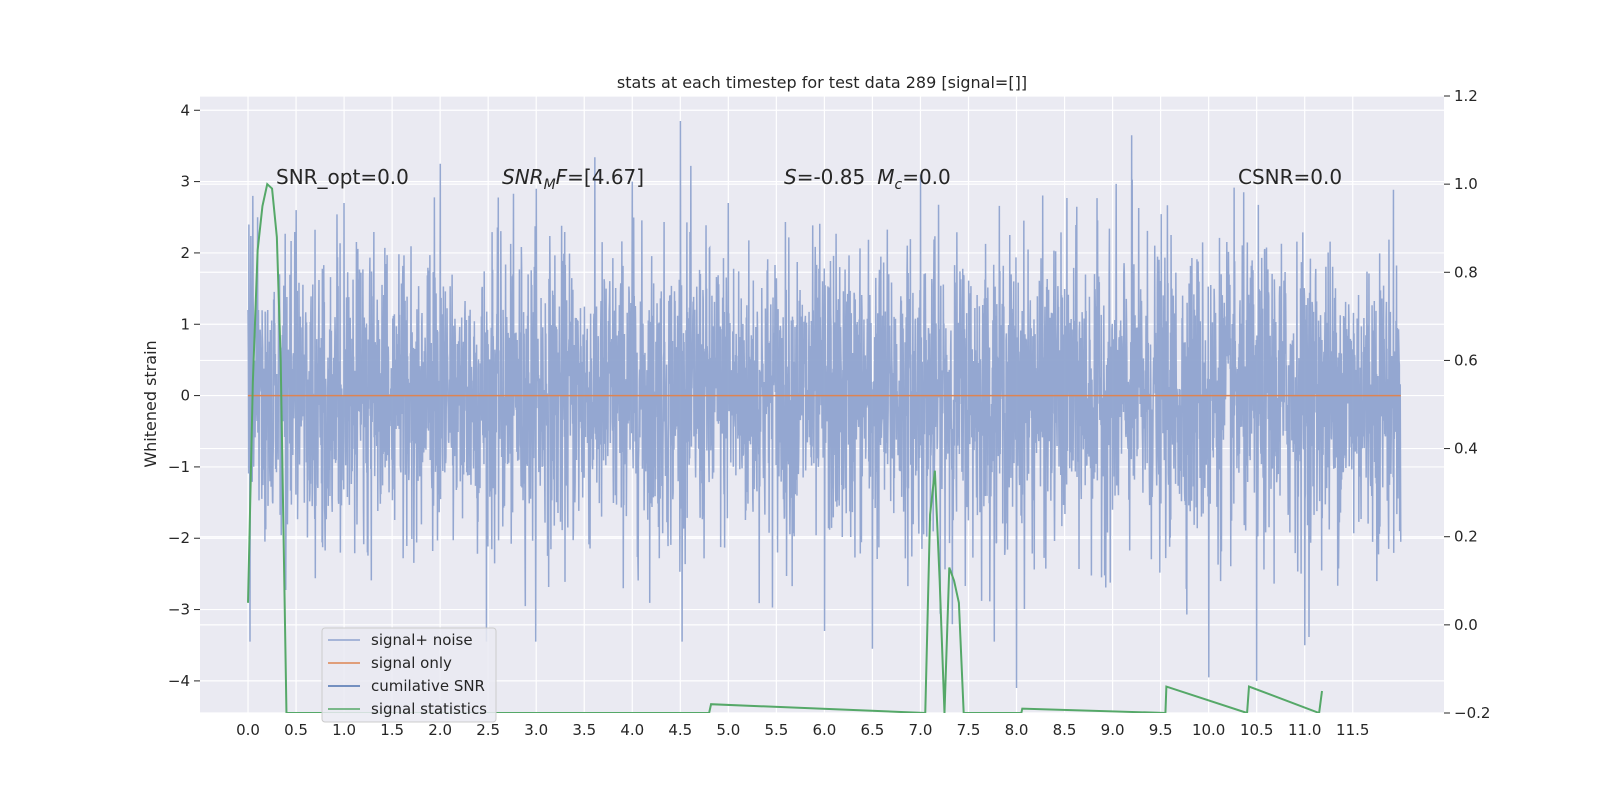 This screenshot has width=1600, height=800. I want to click on x-tick-label: 4.5, so click(680, 730).